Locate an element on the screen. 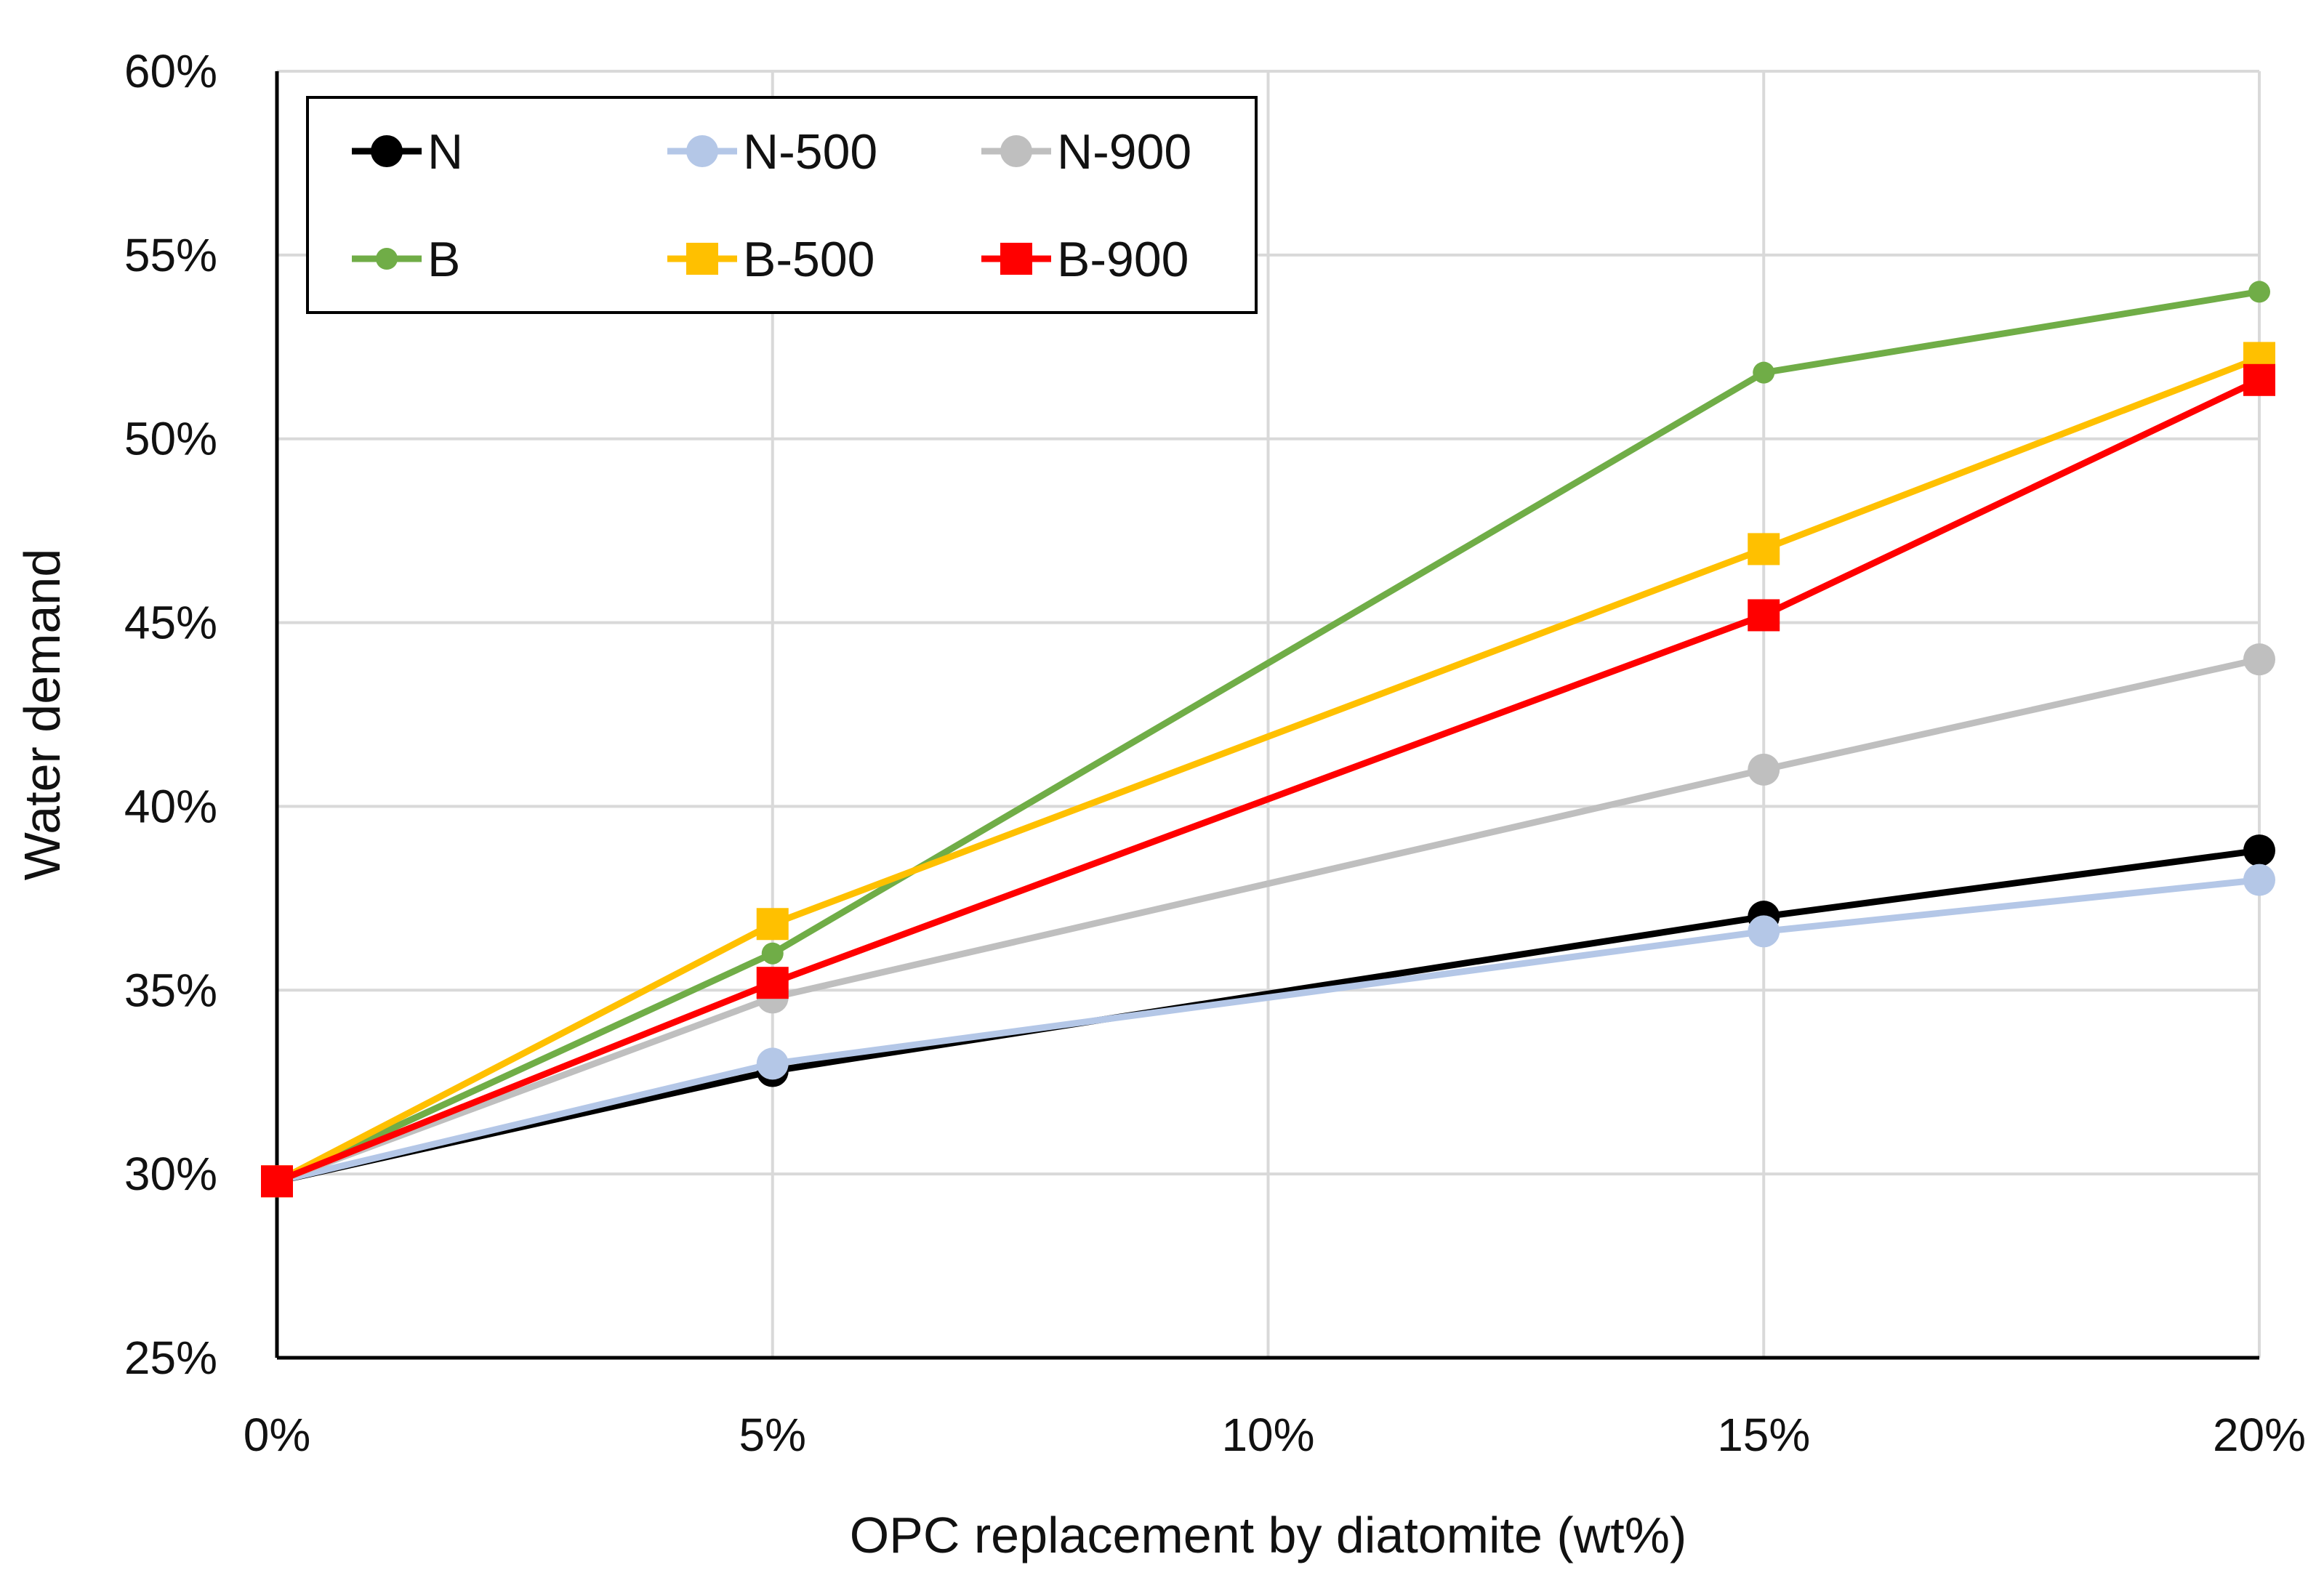 This screenshot has height=1586, width=2324. legend-item-b-900: B-900 is located at coordinates (1085, 259).